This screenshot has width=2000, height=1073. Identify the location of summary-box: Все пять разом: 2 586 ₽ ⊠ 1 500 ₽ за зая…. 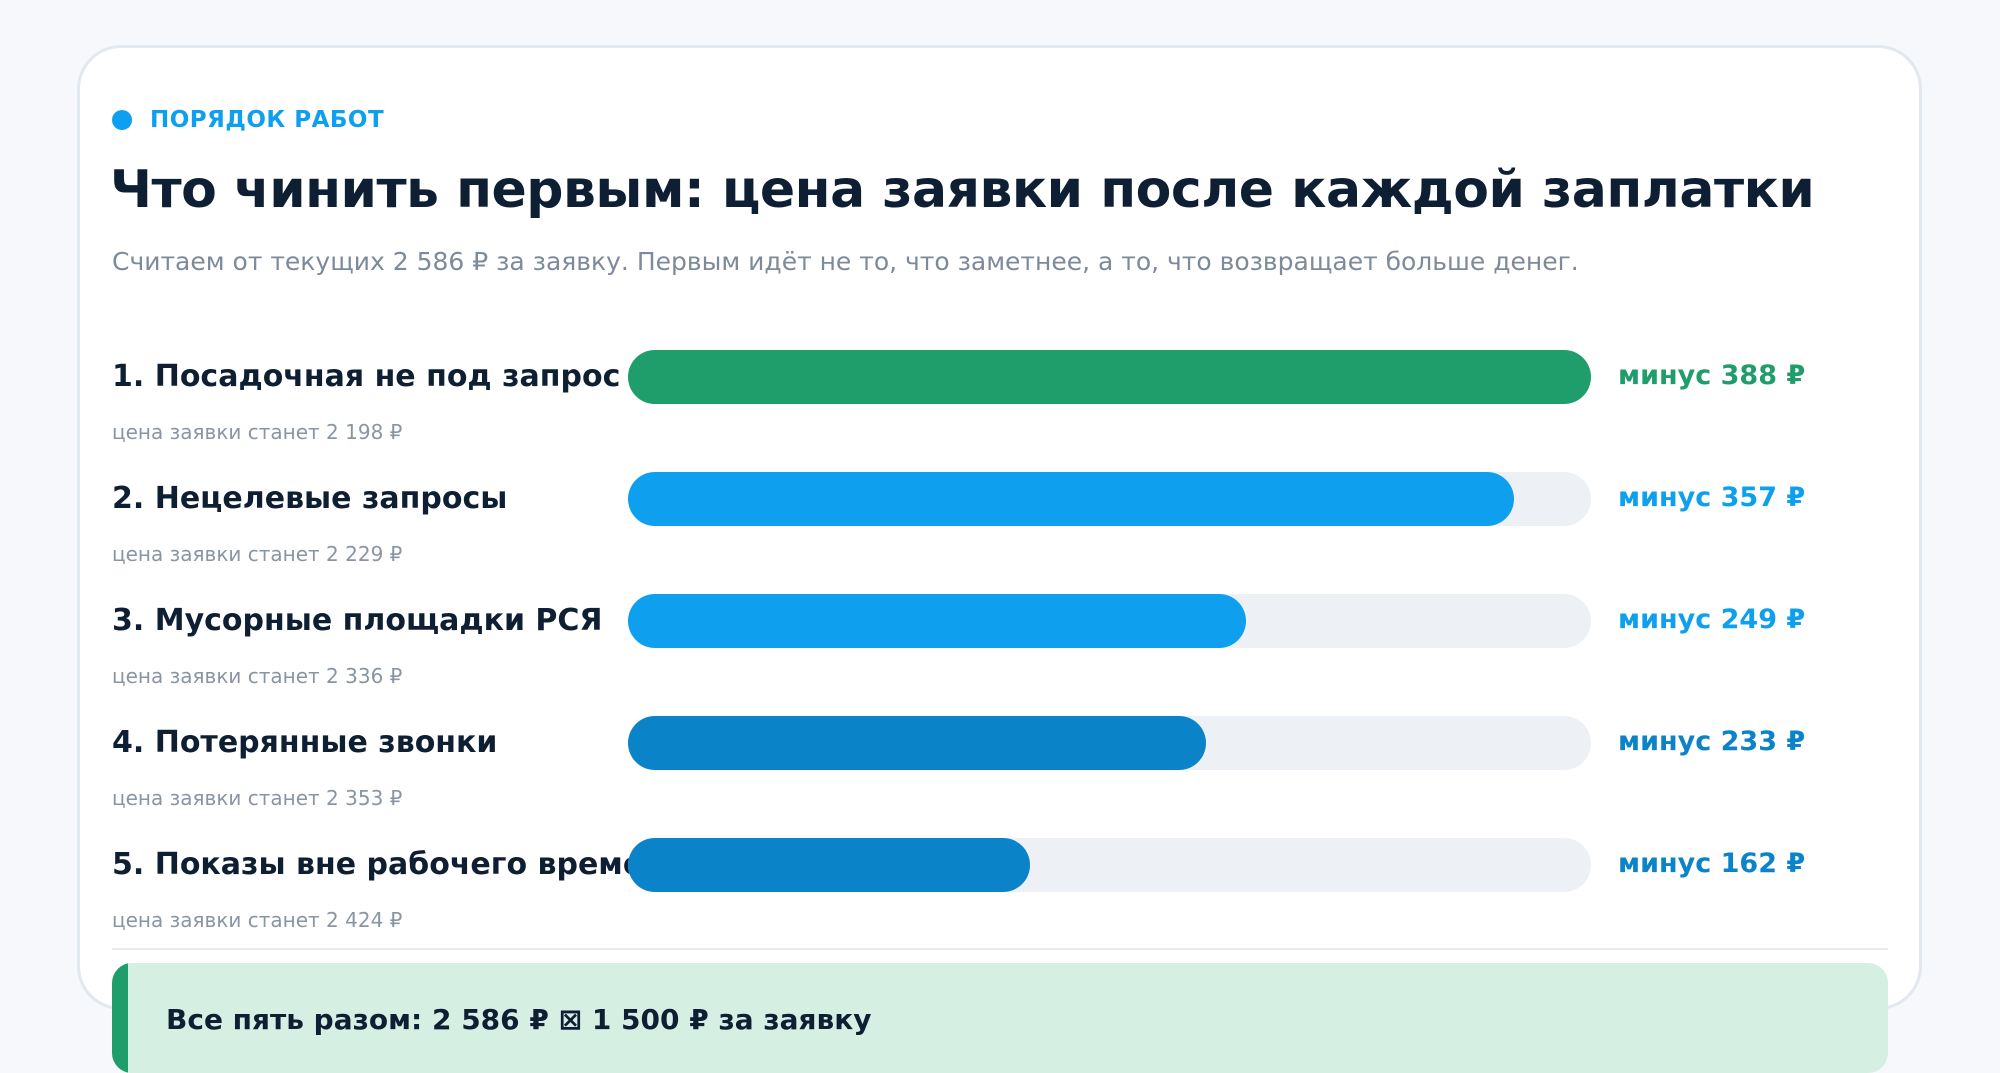
(1000, 1018).